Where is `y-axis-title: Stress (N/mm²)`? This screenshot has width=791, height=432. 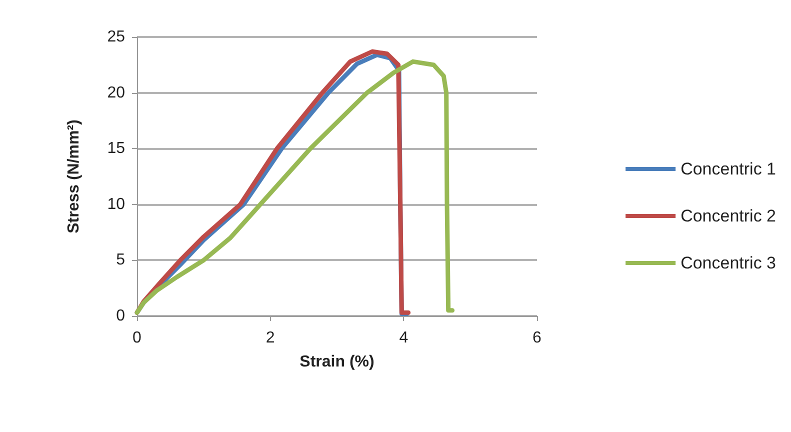
y-axis-title: Stress (N/mm²) is located at coordinates (74, 177).